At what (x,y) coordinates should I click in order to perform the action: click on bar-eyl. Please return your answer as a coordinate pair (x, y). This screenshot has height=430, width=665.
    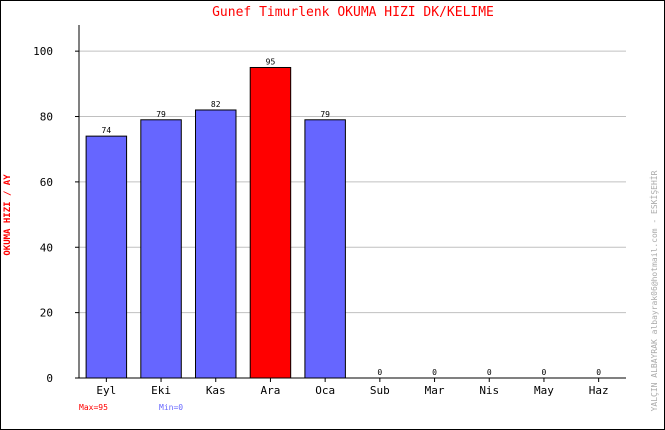
    Looking at the image, I should click on (106, 257).